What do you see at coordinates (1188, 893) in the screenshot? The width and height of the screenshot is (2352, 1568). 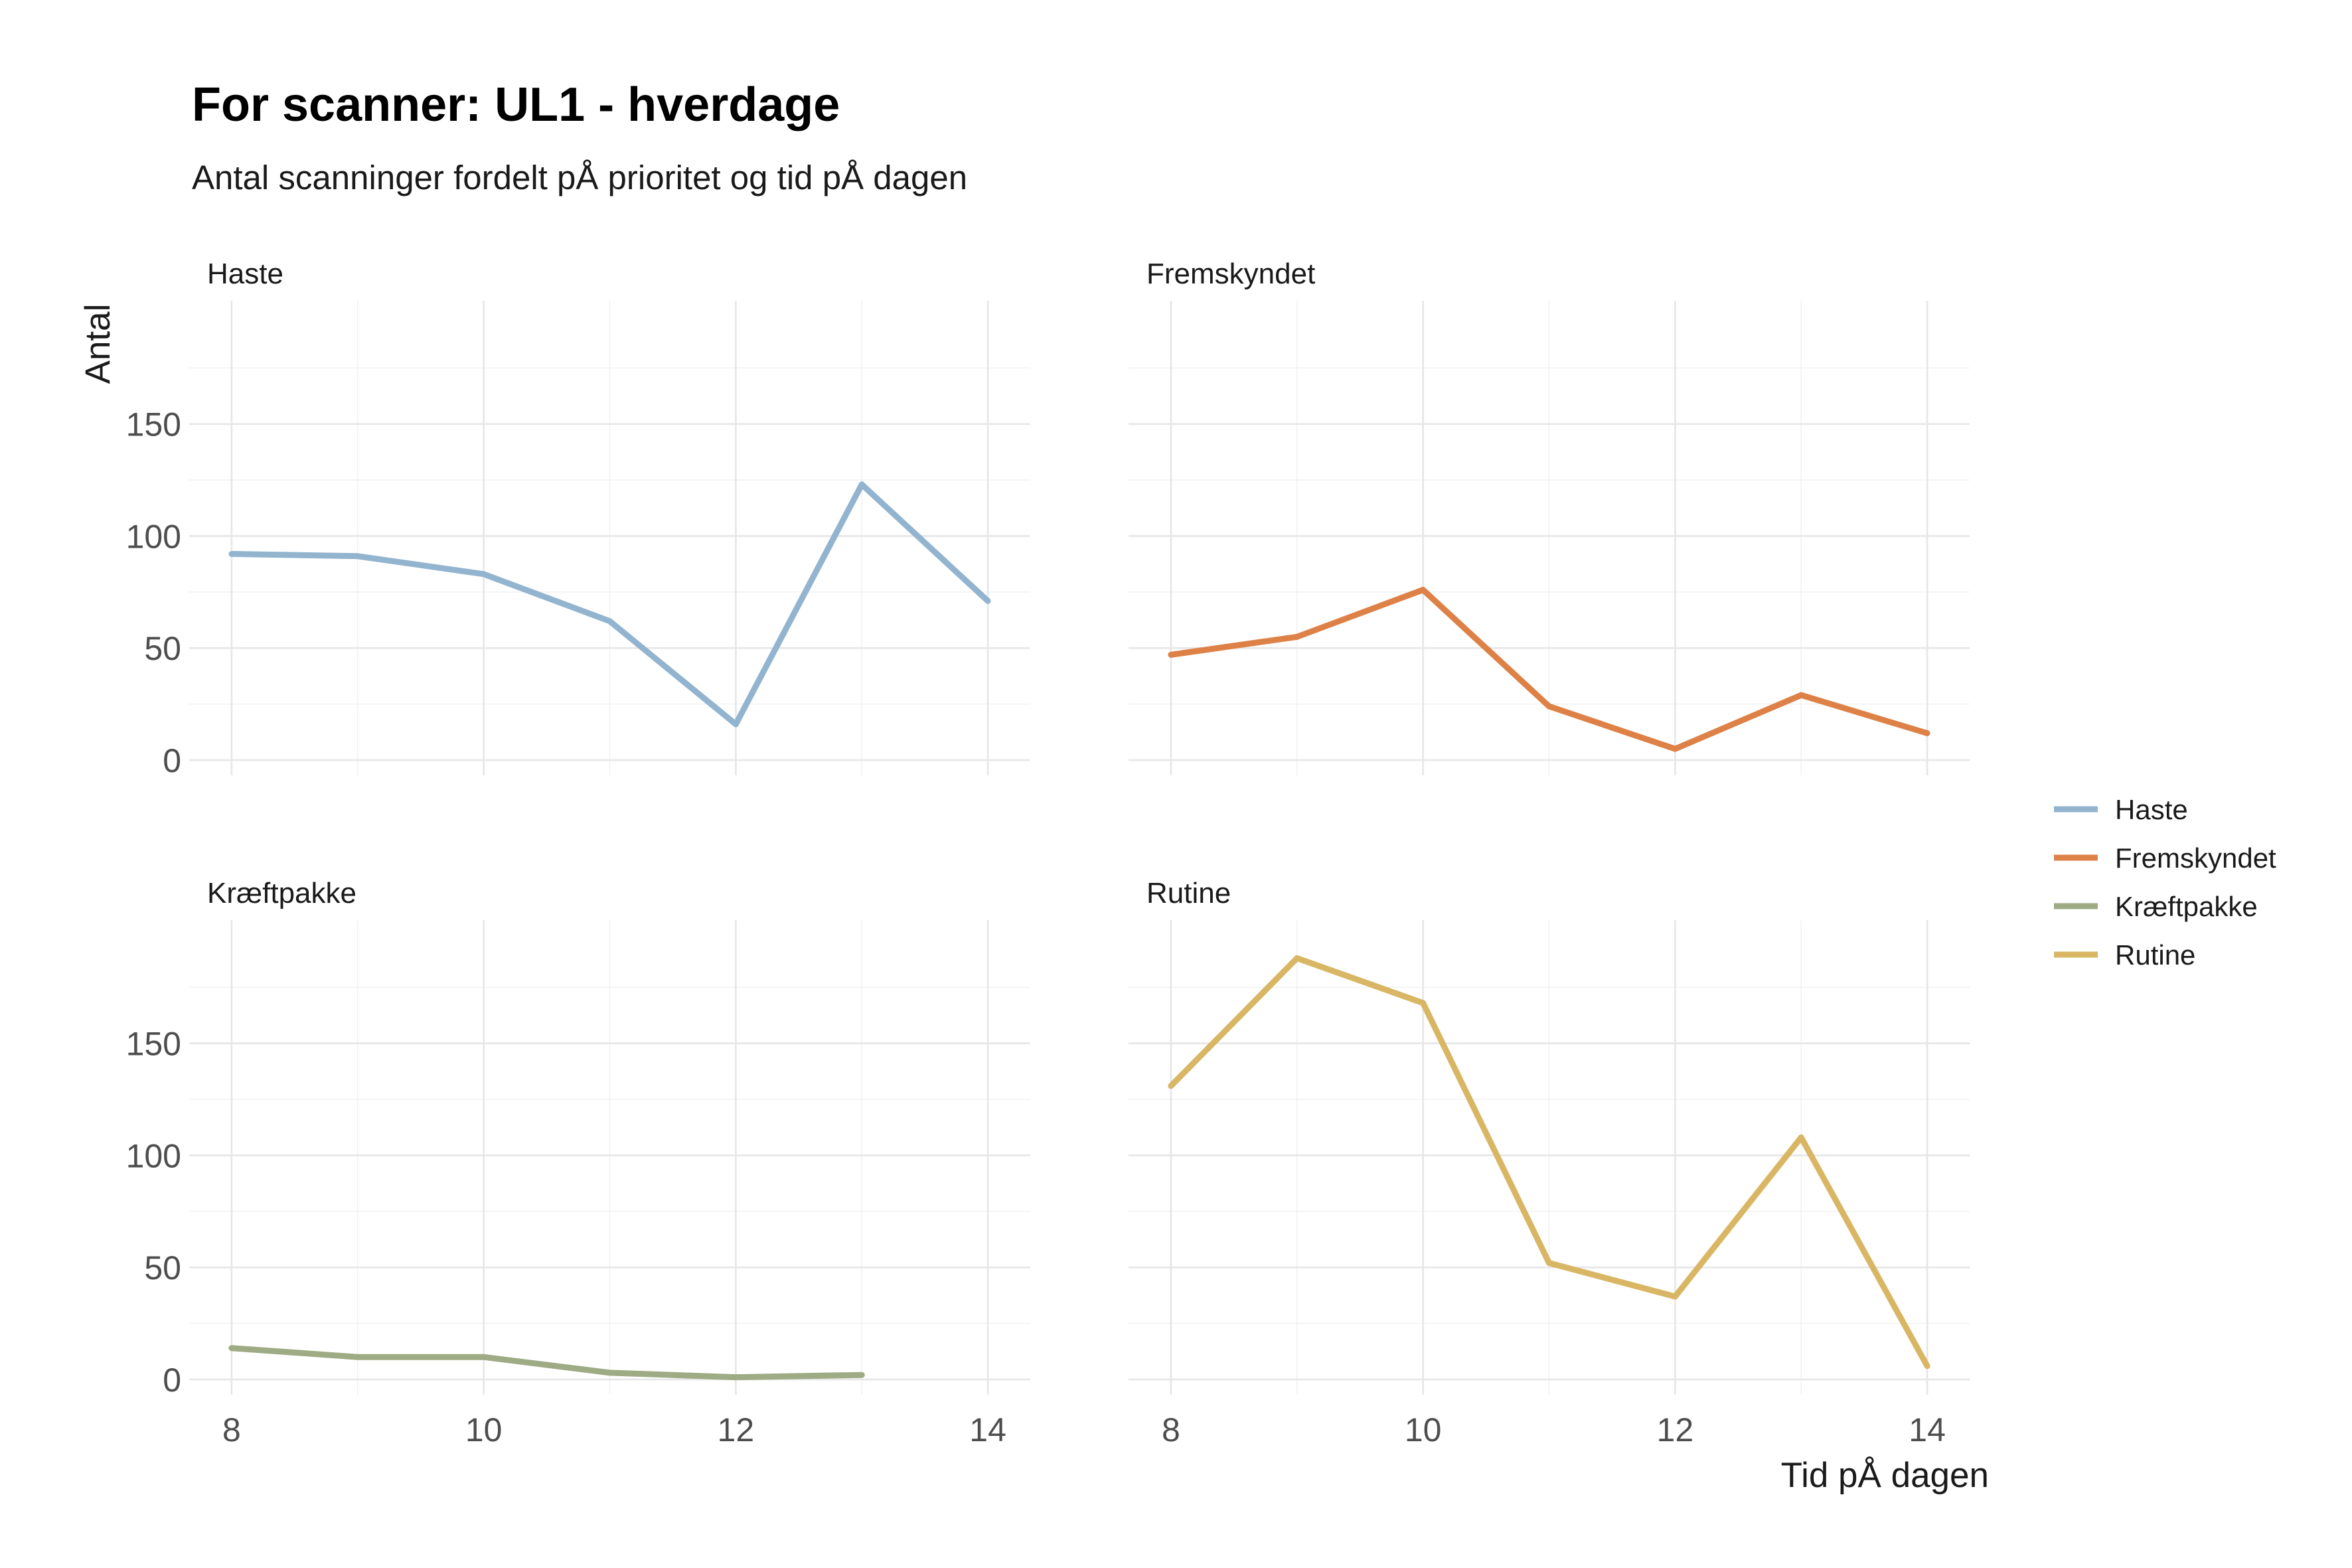 I see `facet-label-rutine: Rutine` at bounding box center [1188, 893].